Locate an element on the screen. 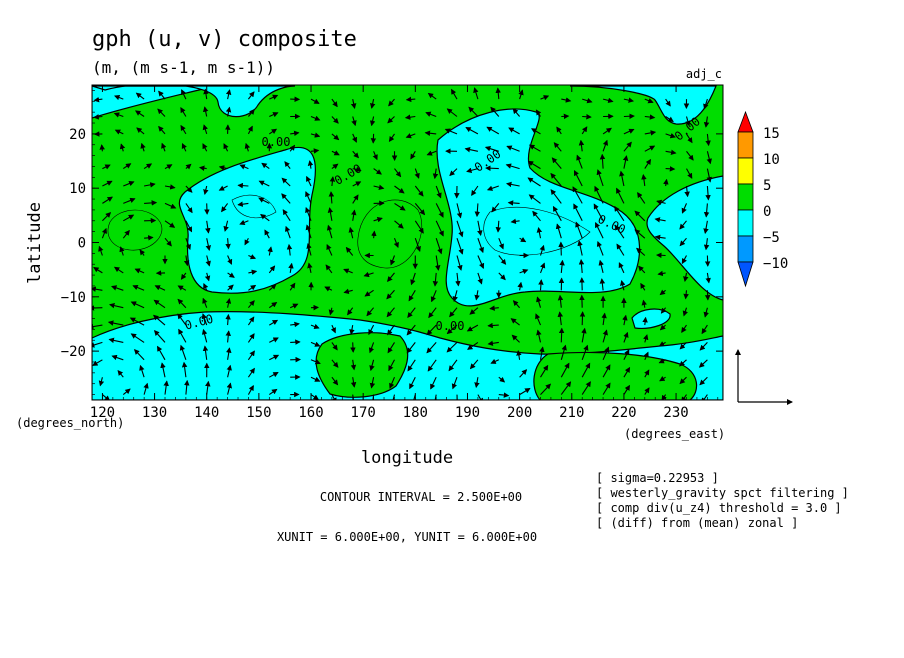 The image size is (904, 658). y-tick-label: −10 is located at coordinates (73, 298).